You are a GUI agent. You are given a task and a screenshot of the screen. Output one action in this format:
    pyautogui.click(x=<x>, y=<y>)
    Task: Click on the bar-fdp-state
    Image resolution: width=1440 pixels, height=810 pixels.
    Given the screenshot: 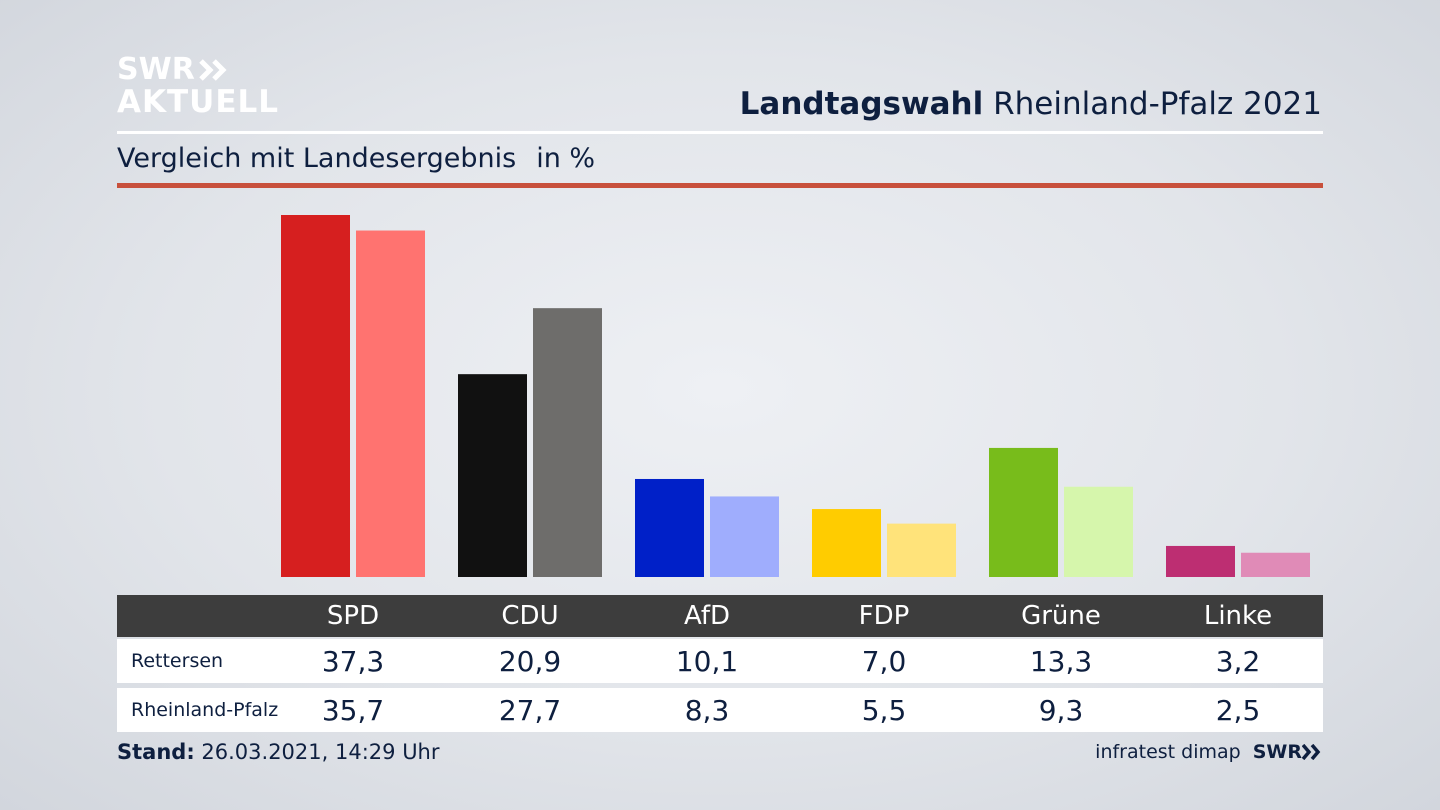 What is the action you would take?
    pyautogui.click(x=921, y=550)
    